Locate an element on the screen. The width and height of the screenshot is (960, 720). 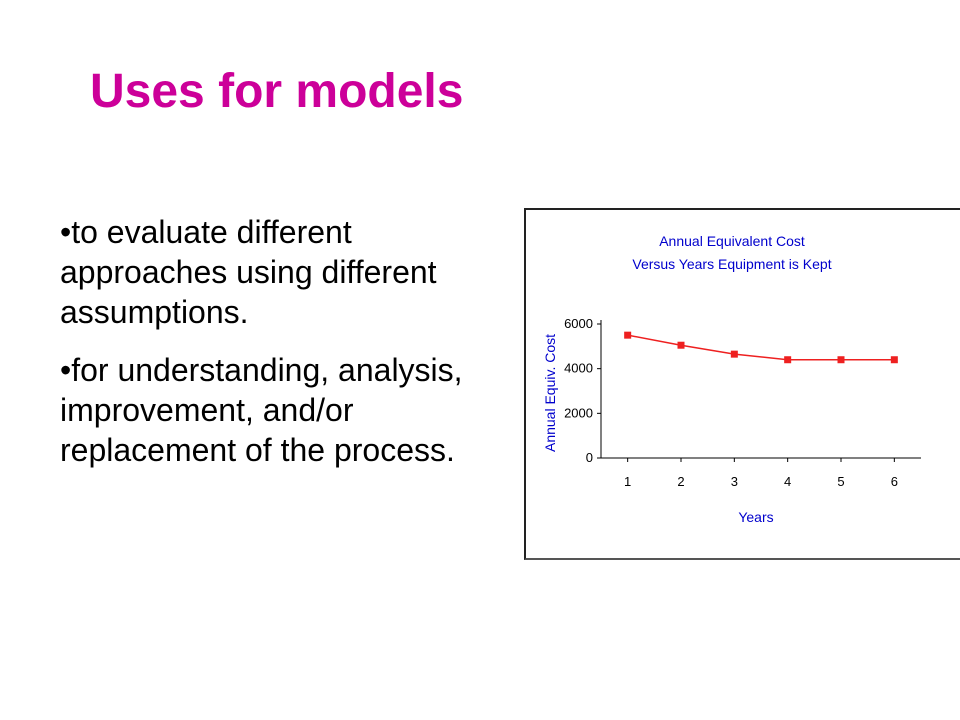
chart-axes: 0 2000 4000 6000 1 2 3 4 5 6 is located at coordinates (742, 402).